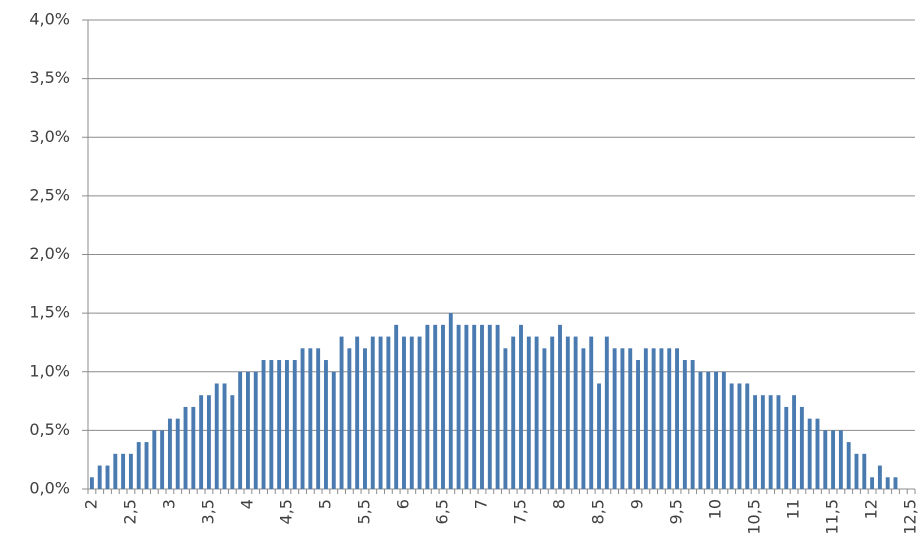 This screenshot has width=920, height=557. I want to click on y-tick-label: 2,0%, so click(49, 253).